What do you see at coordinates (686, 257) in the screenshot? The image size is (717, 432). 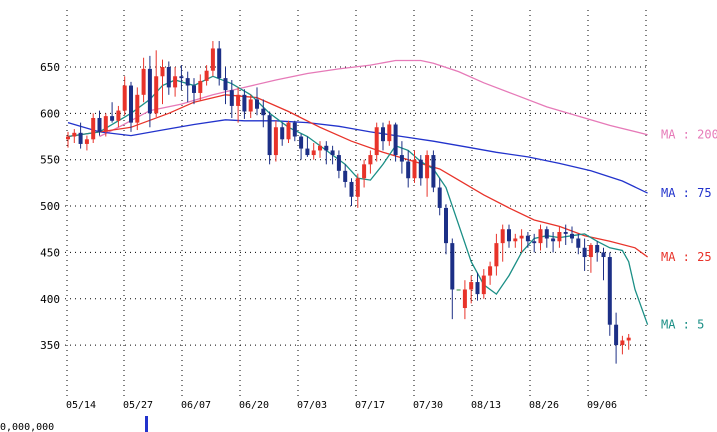 I see `ma25-label: MA : 25` at bounding box center [686, 257].